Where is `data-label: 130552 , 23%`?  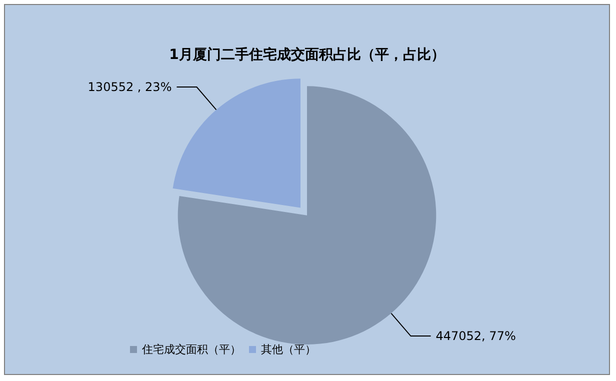 data-label: 130552 , 23% is located at coordinates (130, 87).